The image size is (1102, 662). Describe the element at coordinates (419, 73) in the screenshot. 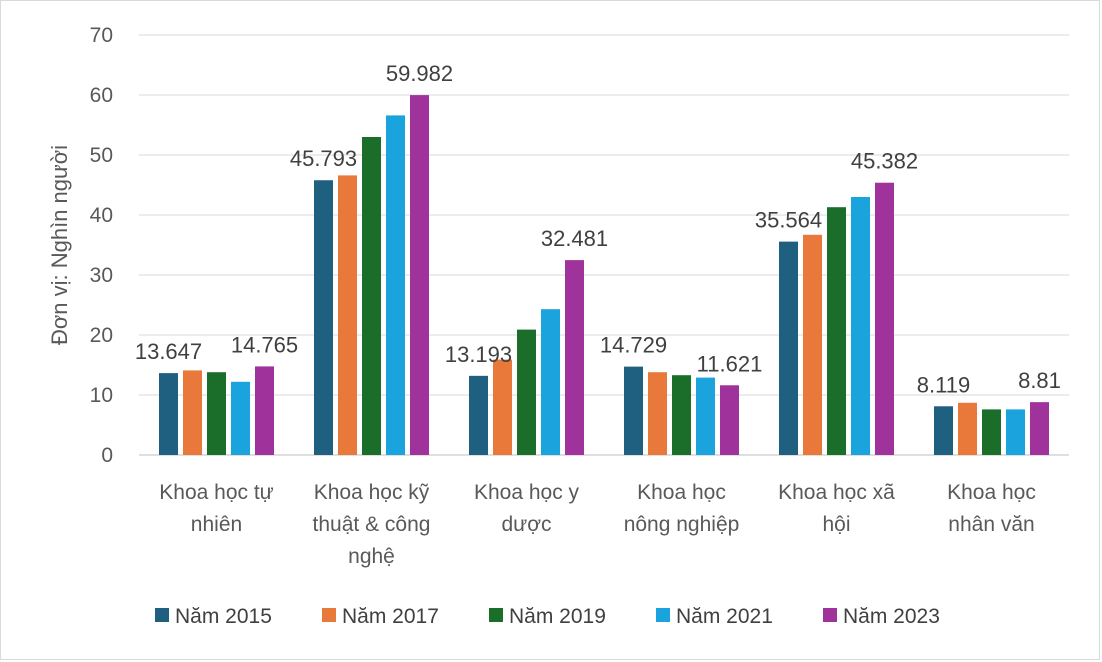

I see `data-label: 59.982` at that location.